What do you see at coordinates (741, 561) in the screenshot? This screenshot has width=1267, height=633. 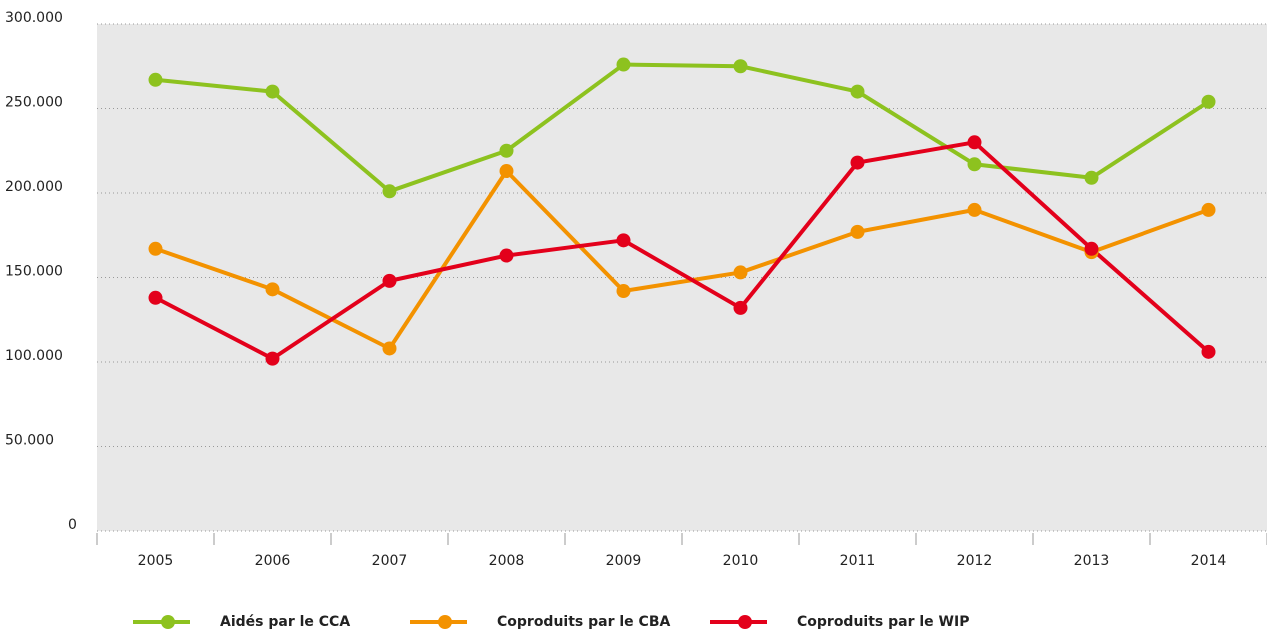 I see `x-tick-label: 2010` at bounding box center [741, 561].